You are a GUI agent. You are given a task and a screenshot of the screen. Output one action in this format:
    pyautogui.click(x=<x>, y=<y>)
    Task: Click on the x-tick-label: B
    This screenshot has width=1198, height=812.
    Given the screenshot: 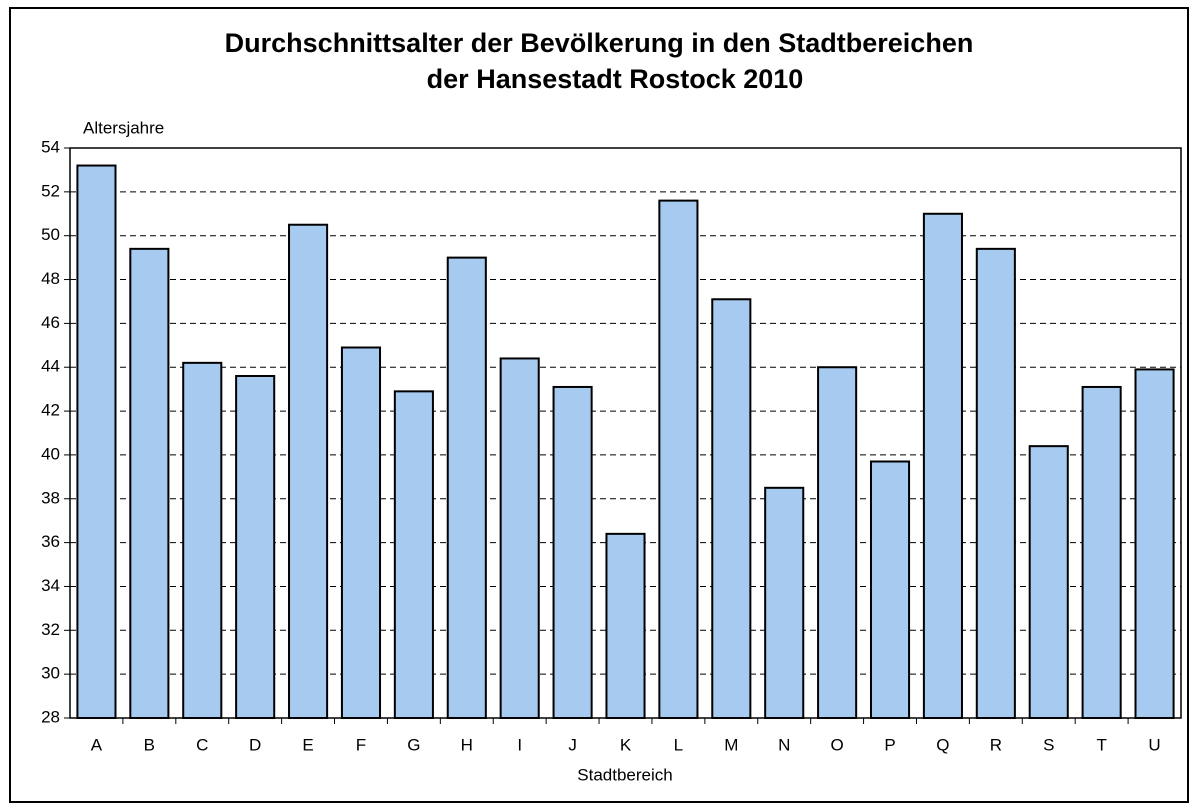 What is the action you would take?
    pyautogui.click(x=149, y=744)
    